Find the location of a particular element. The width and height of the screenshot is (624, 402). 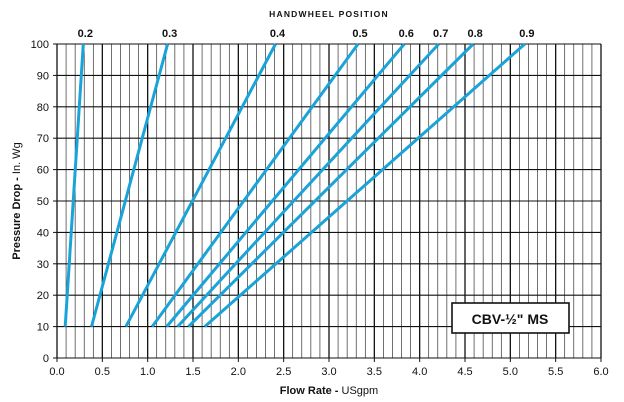

y-tick-label: 20 is located at coordinates (43, 296).